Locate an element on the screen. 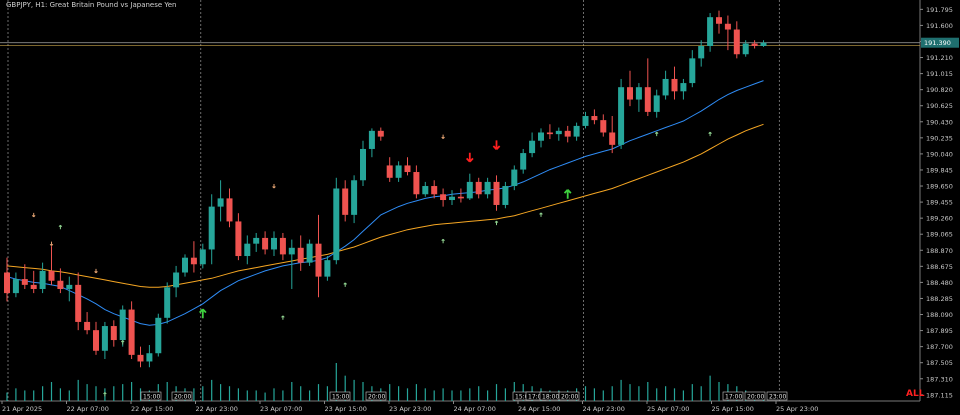  y-tick-label: 189.065 is located at coordinates (939, 235).